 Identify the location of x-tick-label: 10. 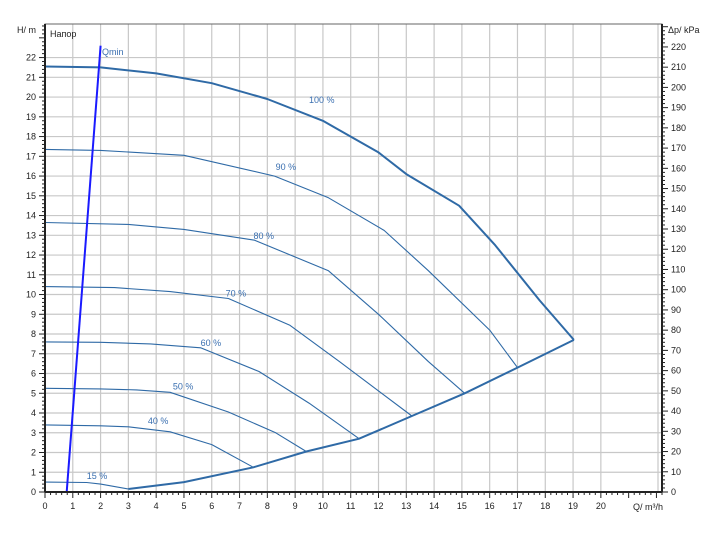
(323, 506).